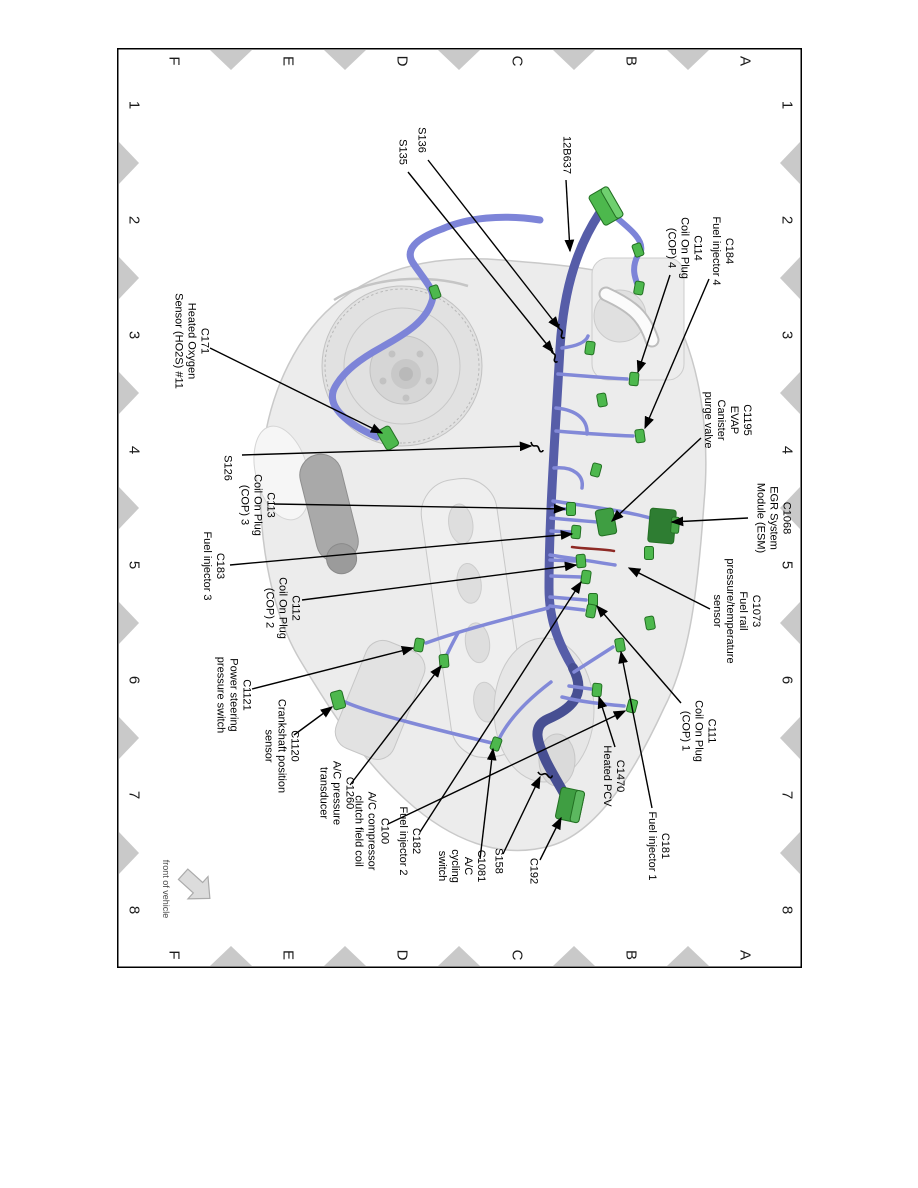 Image resolution: width=918 pixels, height=1188 pixels. I want to click on leader-c1081, so click(488, 803).